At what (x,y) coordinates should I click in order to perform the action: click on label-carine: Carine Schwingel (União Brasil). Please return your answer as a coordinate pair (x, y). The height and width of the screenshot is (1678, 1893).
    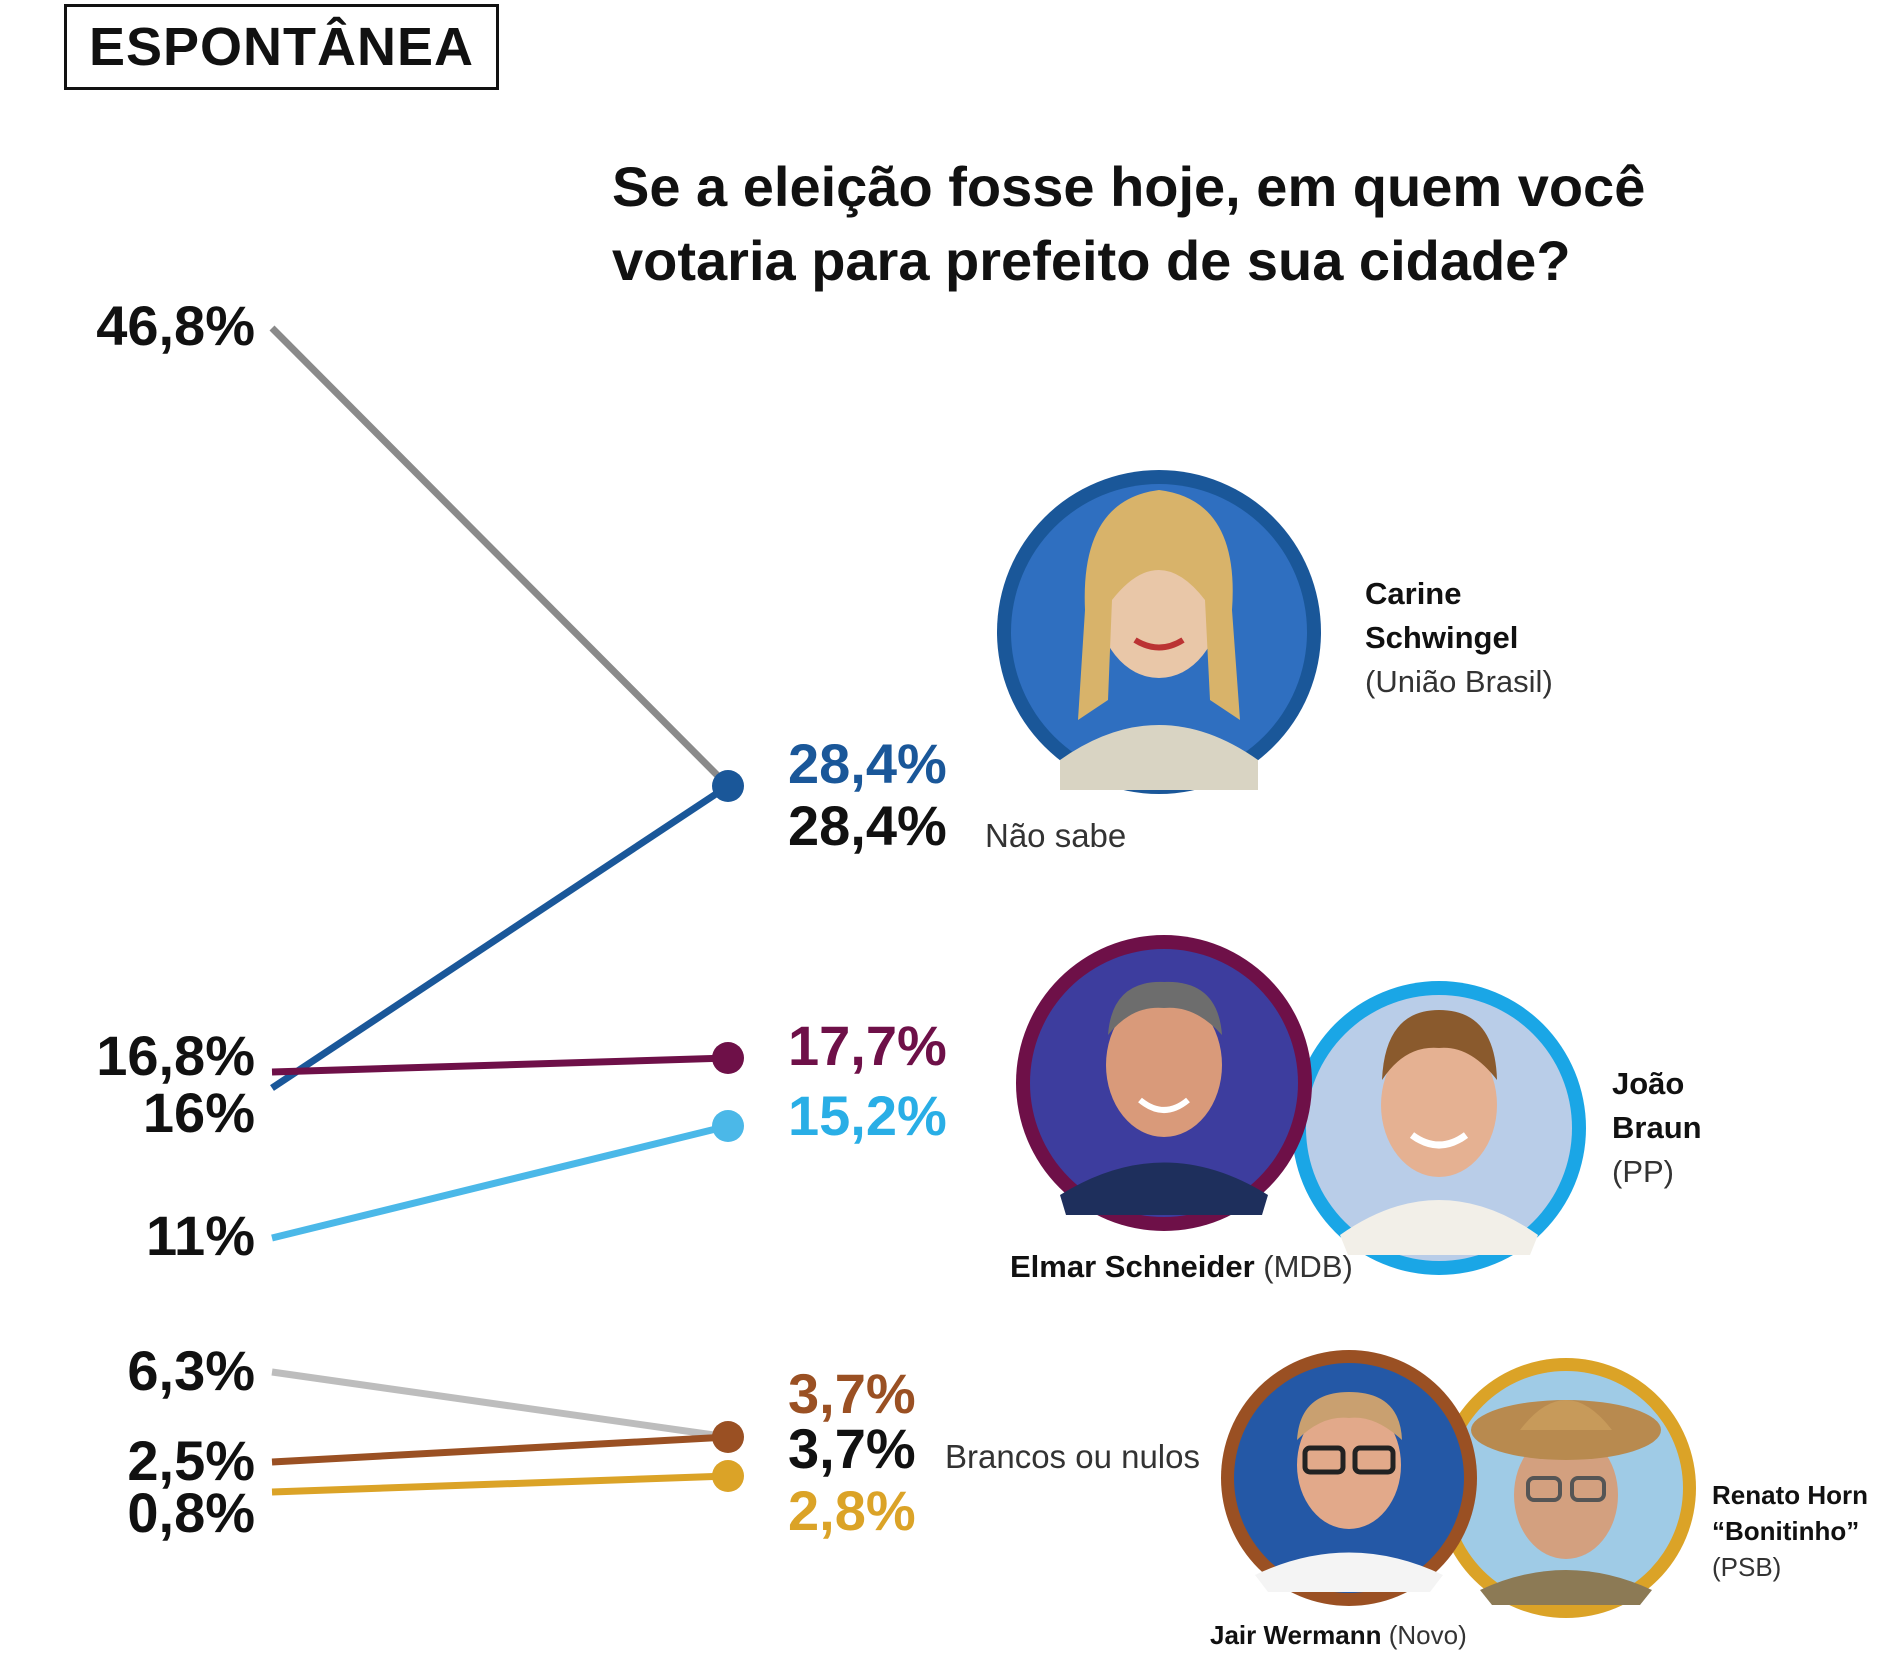
    Looking at the image, I should click on (1459, 638).